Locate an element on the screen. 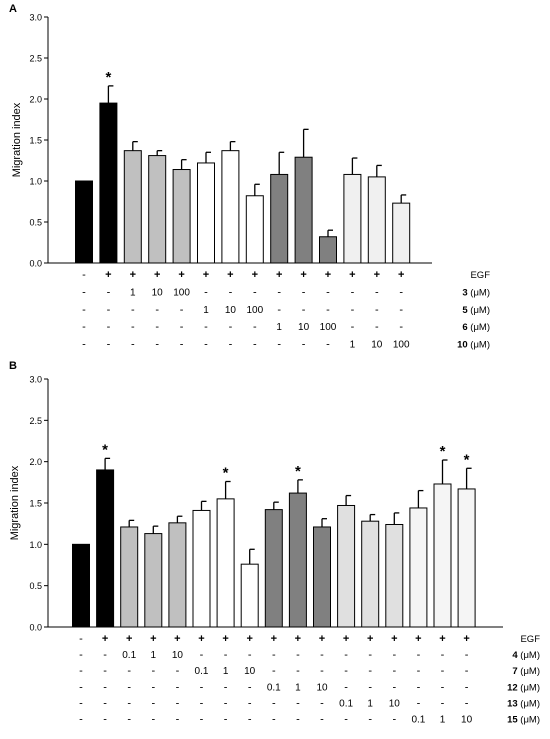 The height and width of the screenshot is (739, 550). condition-row-label: 6 (μM) is located at coordinates (476, 327).